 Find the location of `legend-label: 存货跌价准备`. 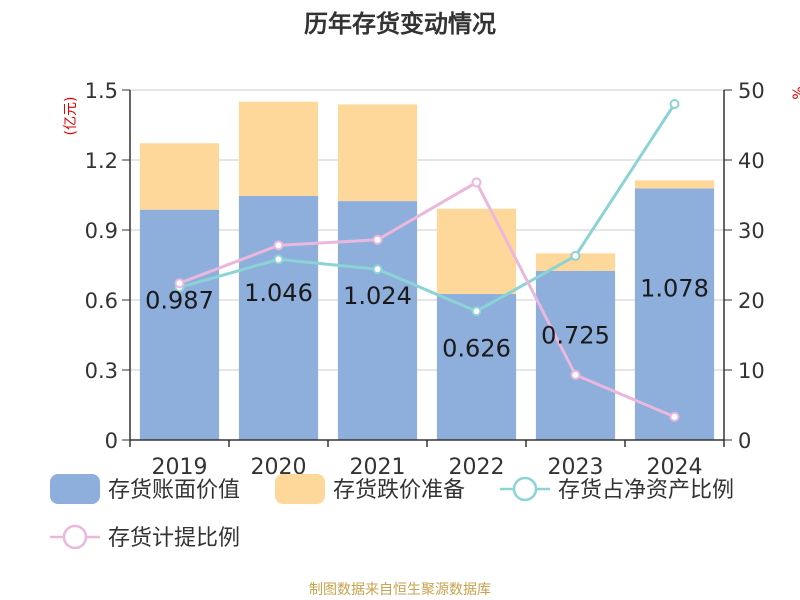

legend-label: 存货跌价准备 is located at coordinates (399, 490).